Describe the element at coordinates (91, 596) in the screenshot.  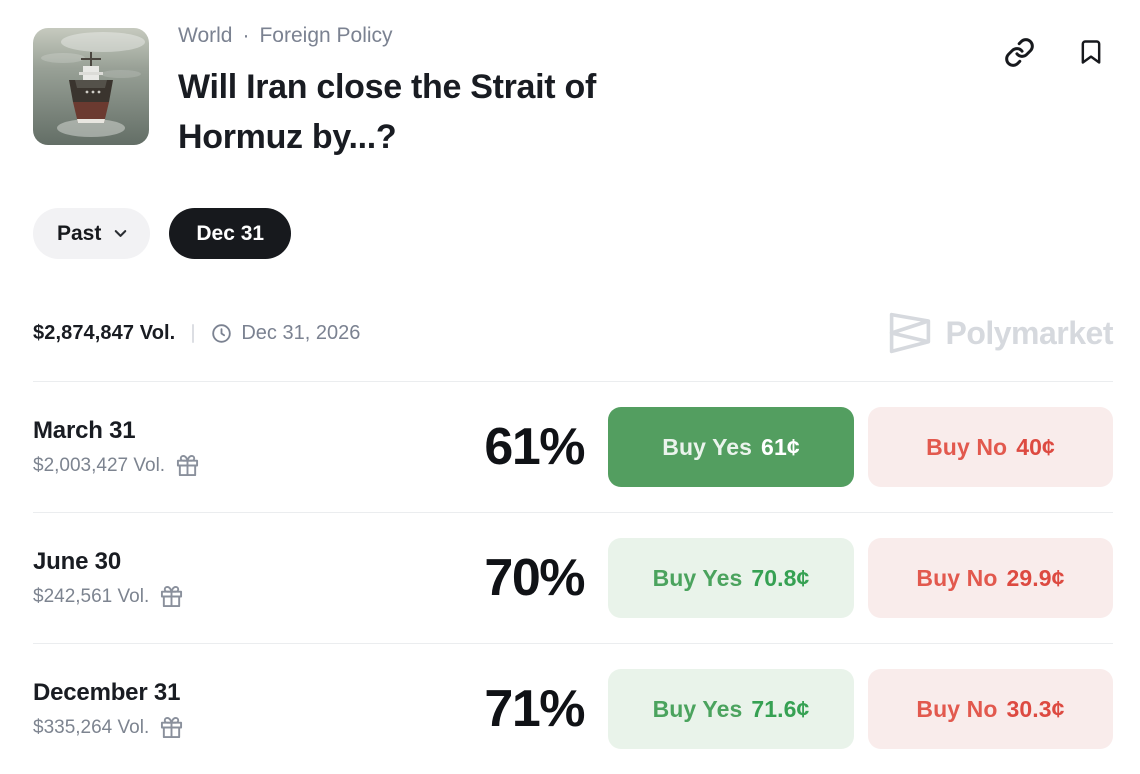
I see `outcome-volume: $242,561 Vol.` at that location.